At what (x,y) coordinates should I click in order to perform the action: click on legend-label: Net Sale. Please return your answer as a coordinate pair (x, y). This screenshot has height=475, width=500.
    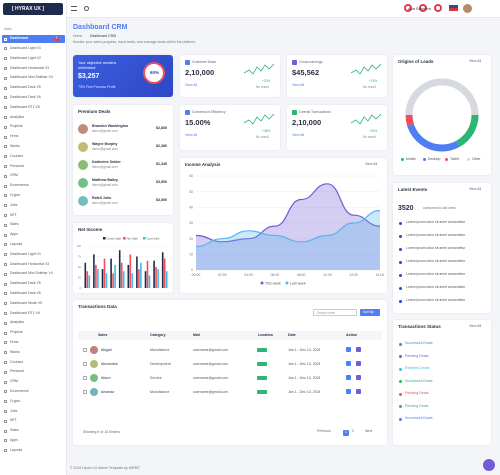
    Looking at the image, I should click on (133, 238).